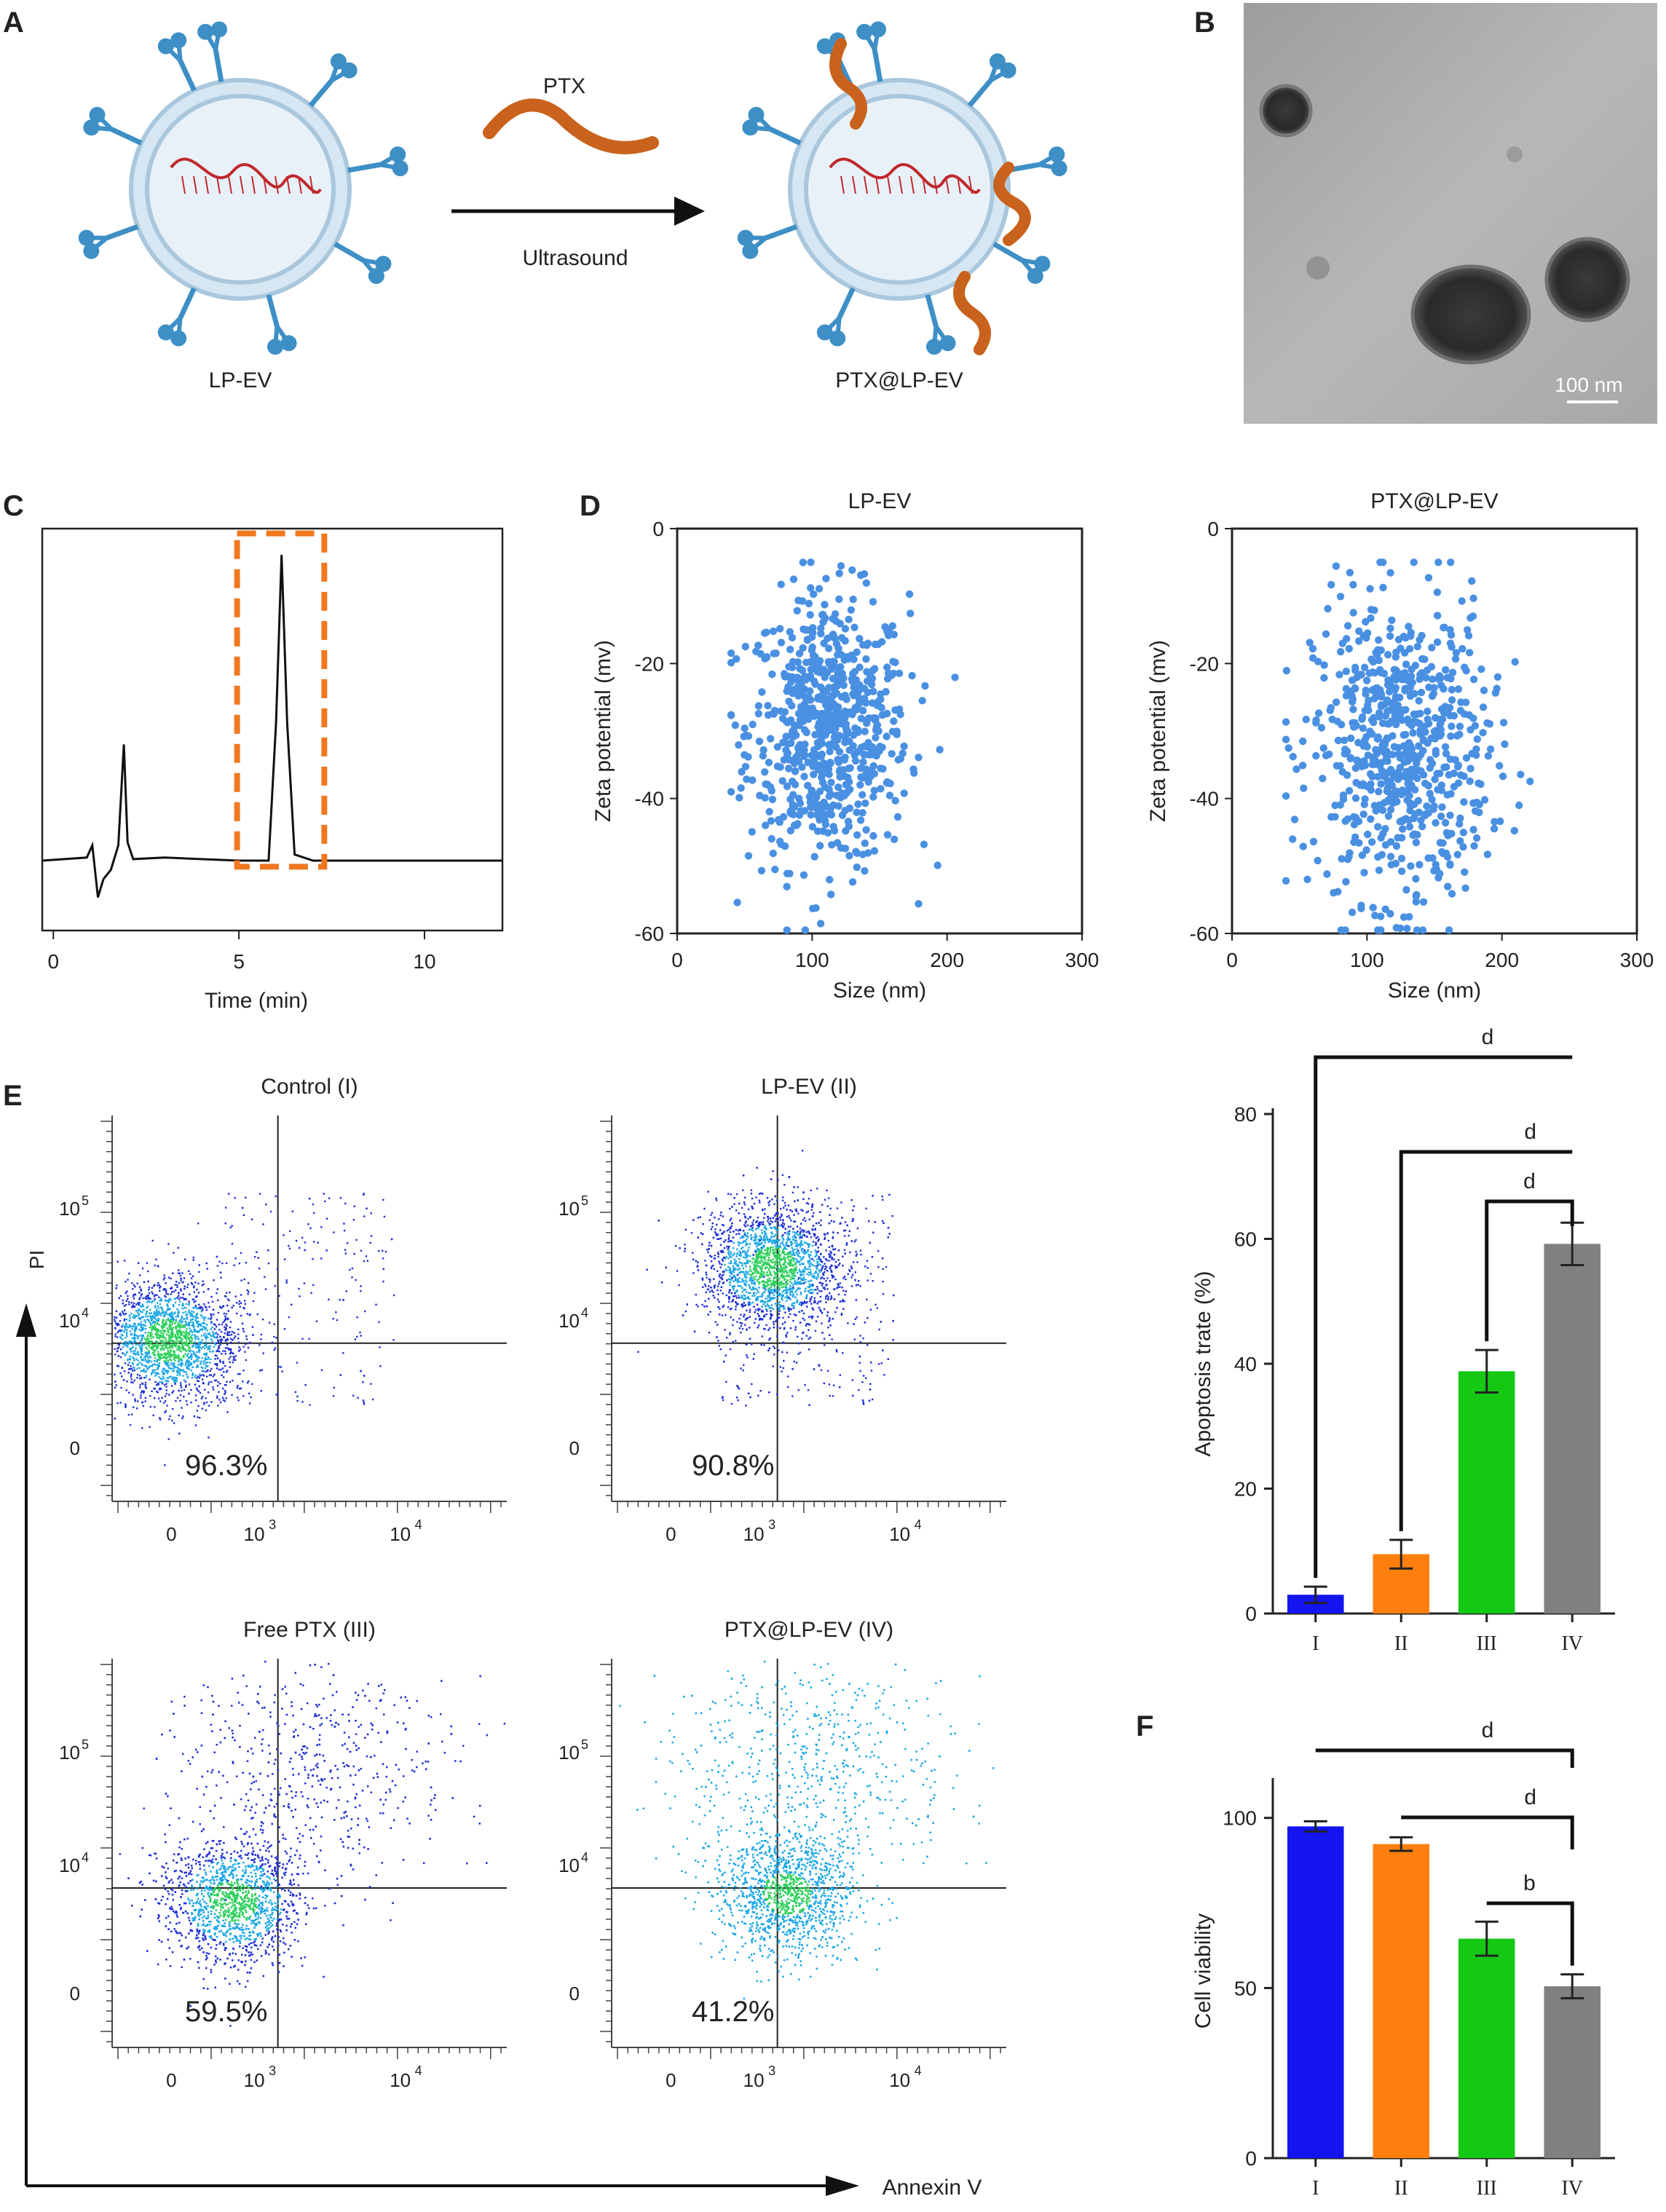 This screenshot has height=2212, width=1666. Describe the element at coordinates (569, 1321) in the screenshot. I see `flow-y-tick-label: 10` at that location.